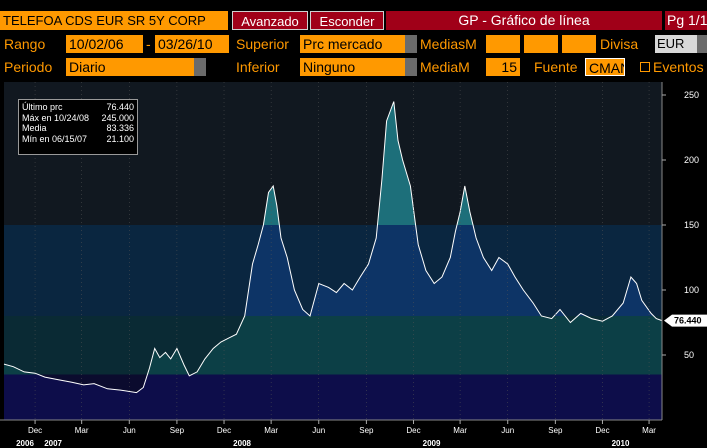 This screenshot has width=707, height=448. What do you see at coordinates (678, 67) in the screenshot?
I see `events-label: Eventos` at bounding box center [678, 67].